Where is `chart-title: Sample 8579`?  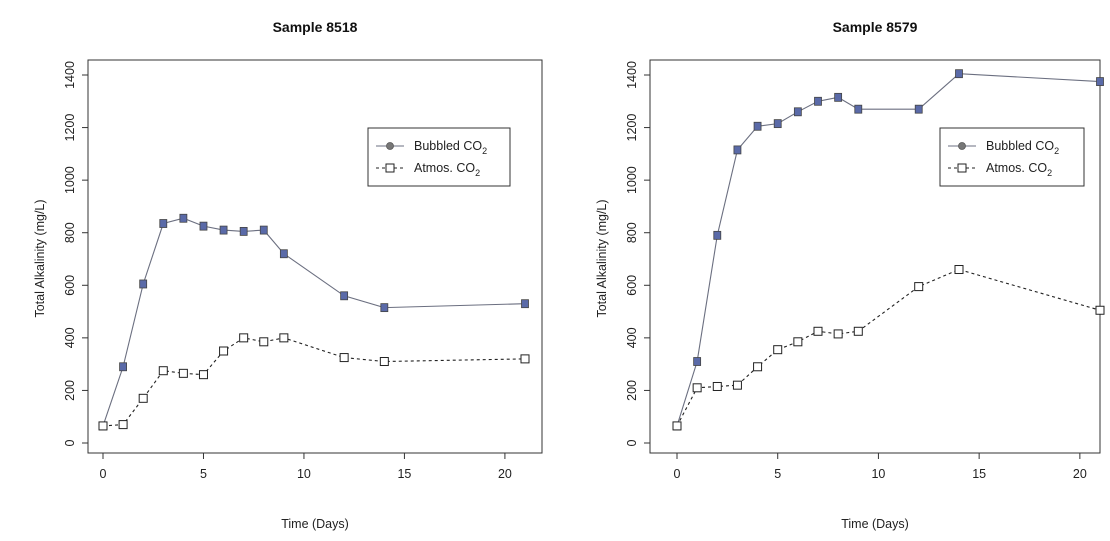
chart-title: Sample 8579 is located at coordinates (875, 27).